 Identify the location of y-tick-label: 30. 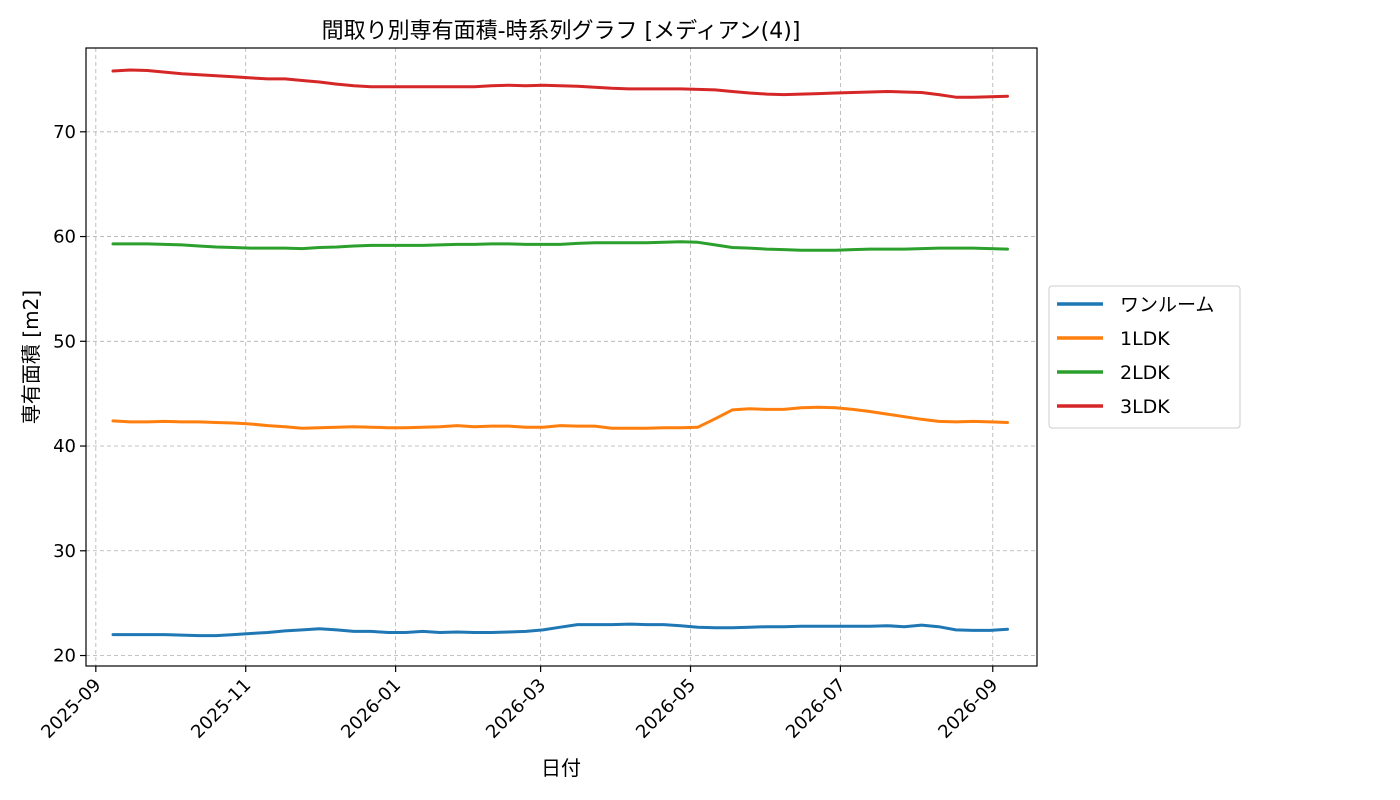
(64, 551).